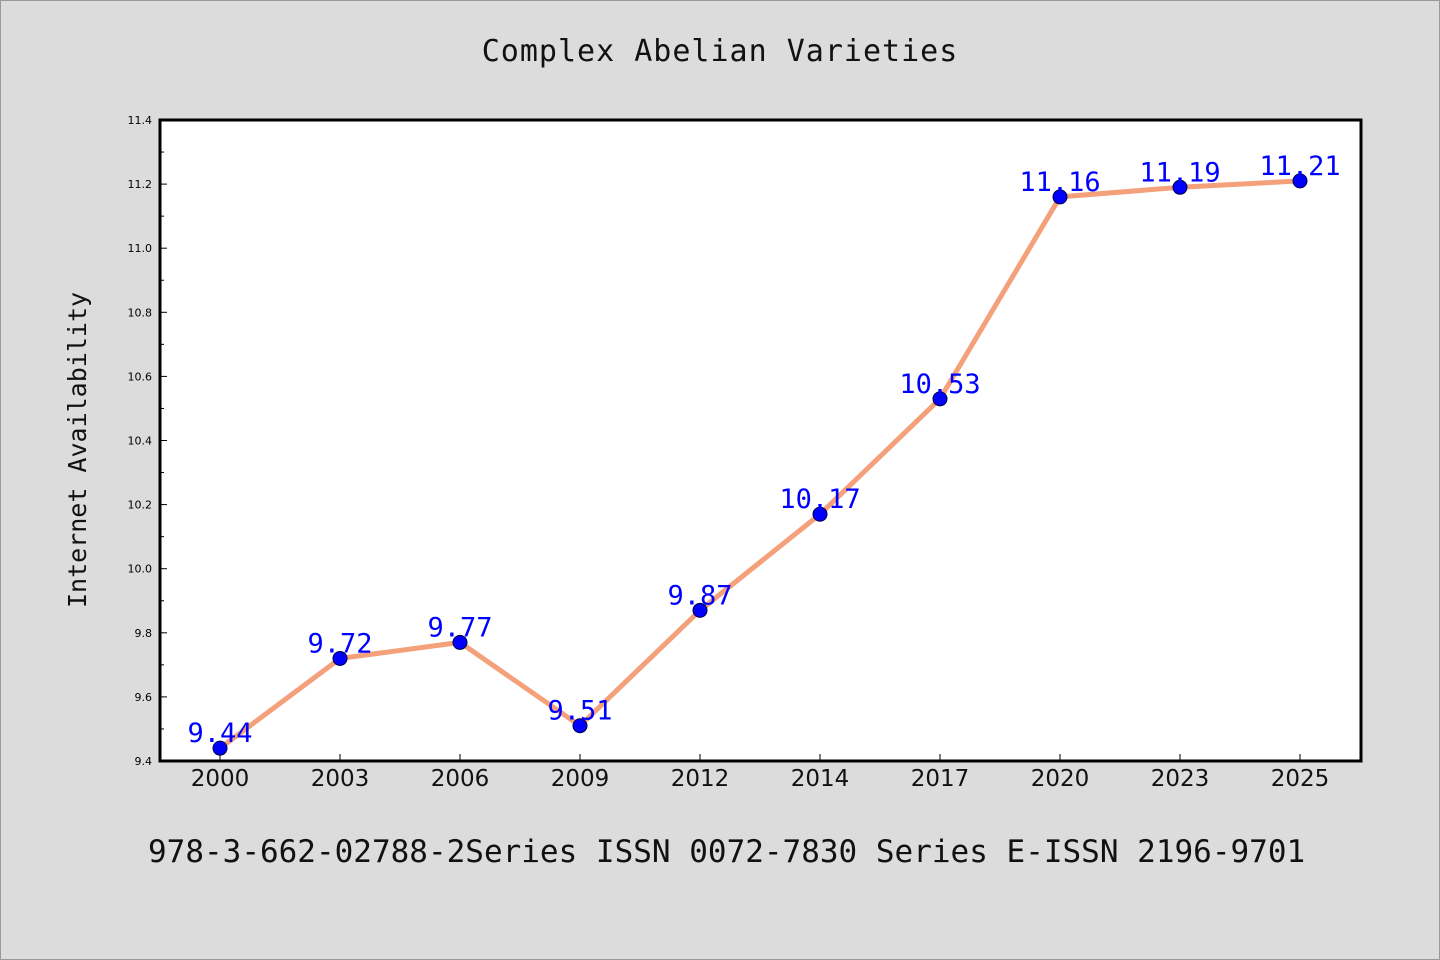  Describe the element at coordinates (1059, 182) in the screenshot. I see `data-label: 11.16` at that location.